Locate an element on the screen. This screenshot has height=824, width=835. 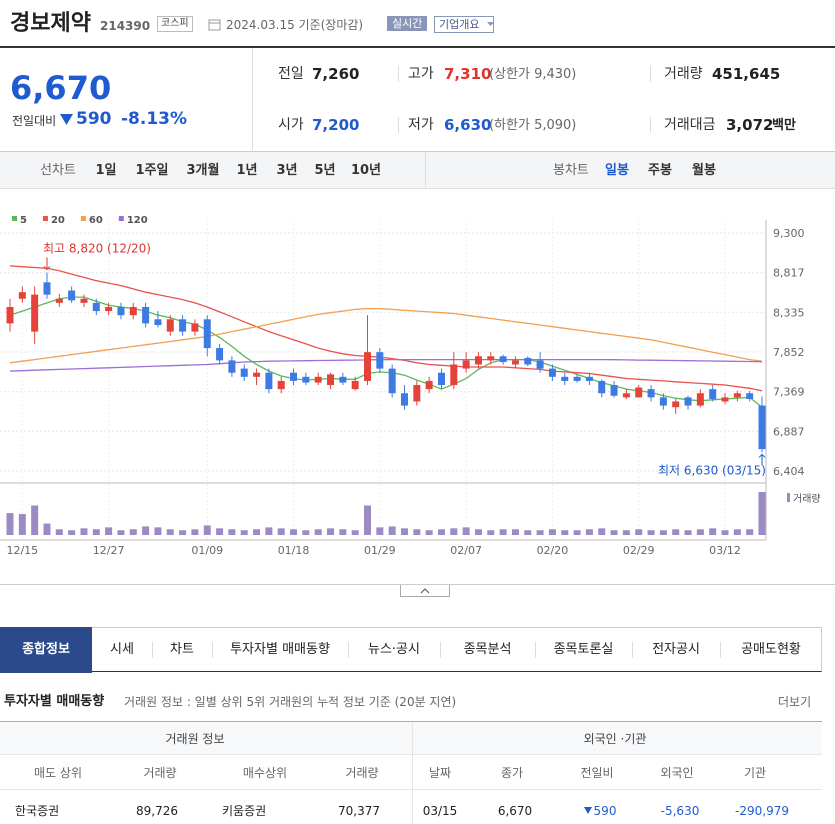
table-cell: -5,630 is located at coordinates (680, 811).